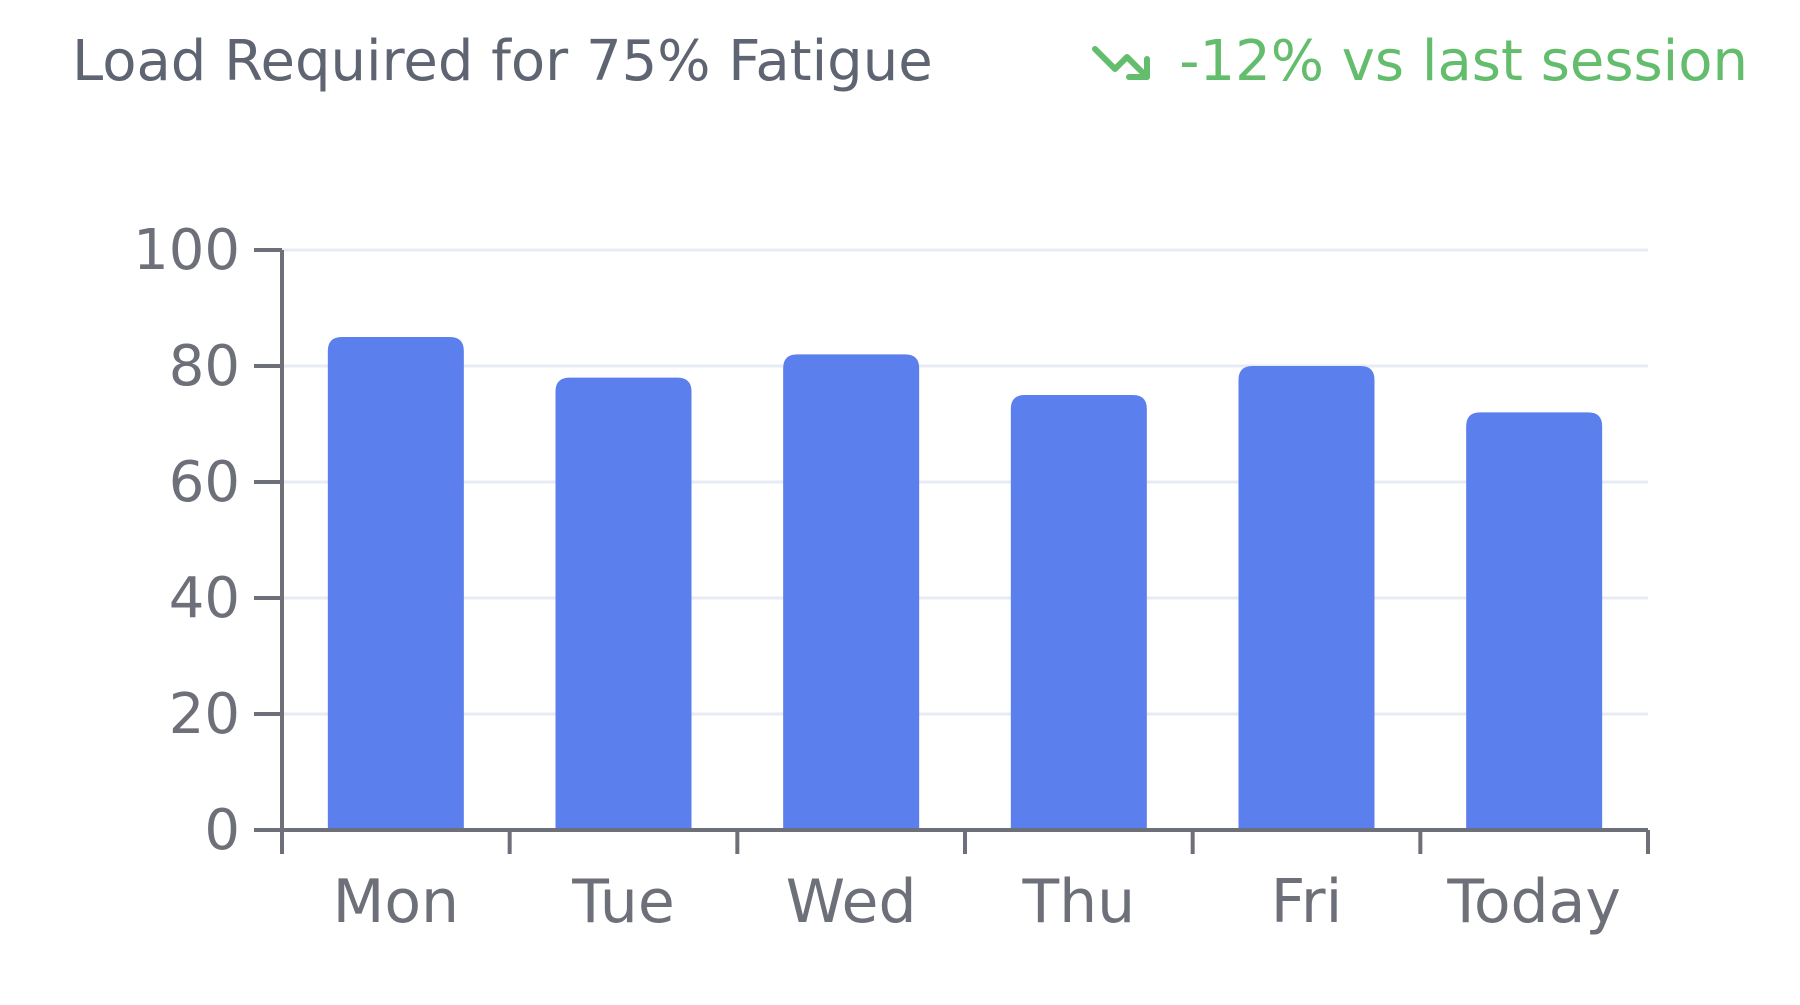 The height and width of the screenshot is (1005, 1800). What do you see at coordinates (1078, 902) in the screenshot?
I see `x-tick-label-thu: Thu` at bounding box center [1078, 902].